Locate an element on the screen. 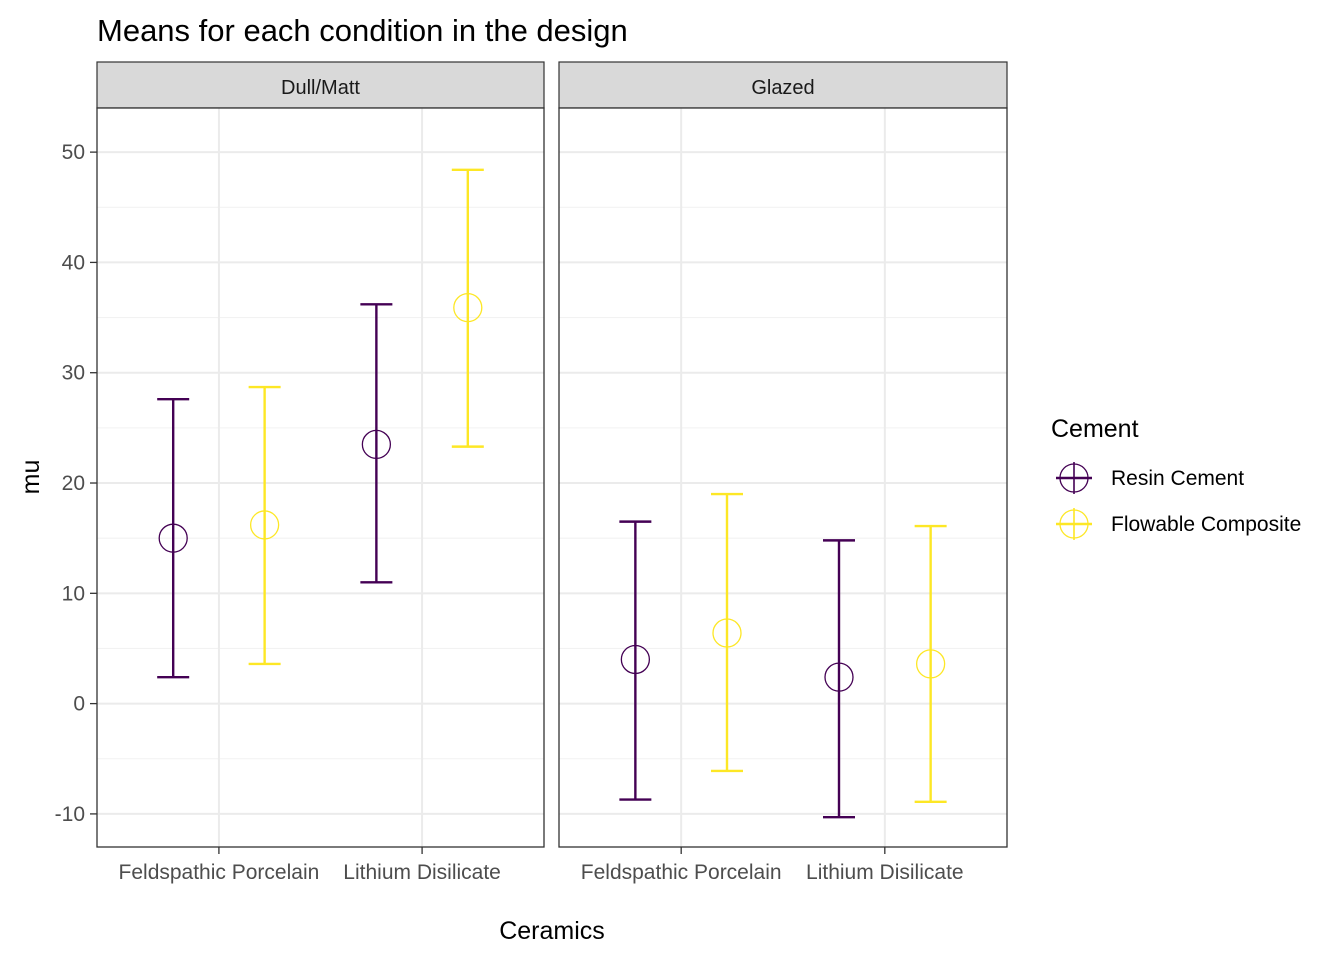  legend-item-label: Flowable Composite is located at coordinates (1206, 524).